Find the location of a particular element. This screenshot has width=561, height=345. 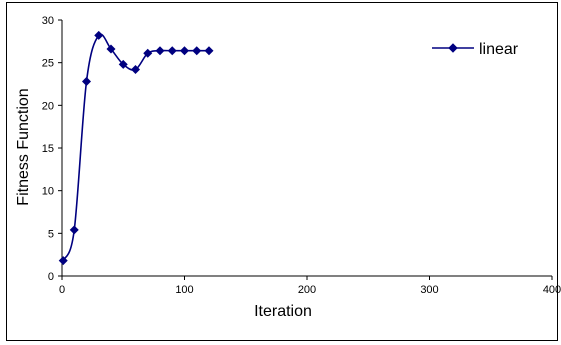

legend-label: linear is located at coordinates (499, 49).